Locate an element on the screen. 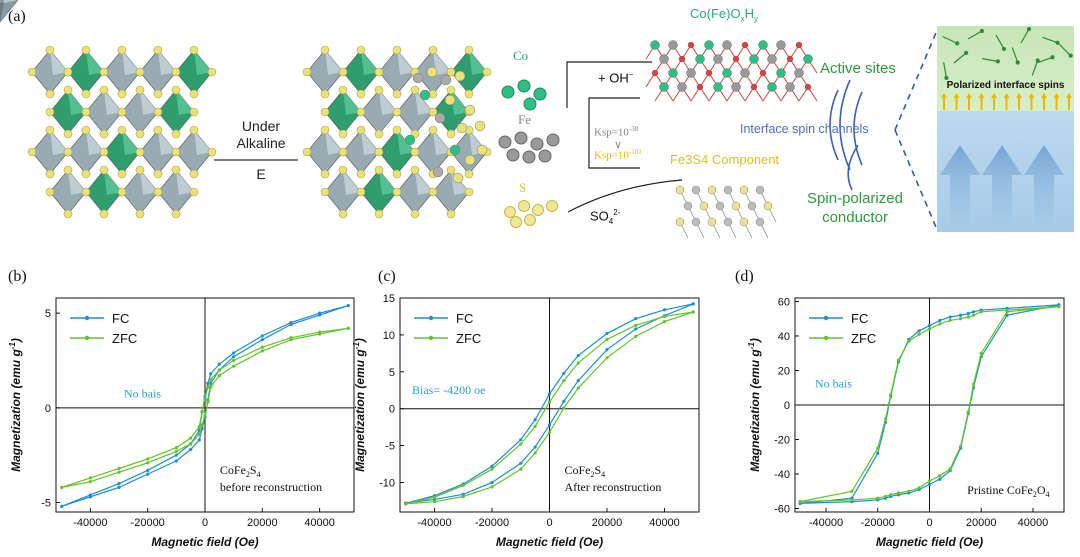 The width and height of the screenshot is (1080, 557). y-tick-label: -10 is located at coordinates (387, 483).